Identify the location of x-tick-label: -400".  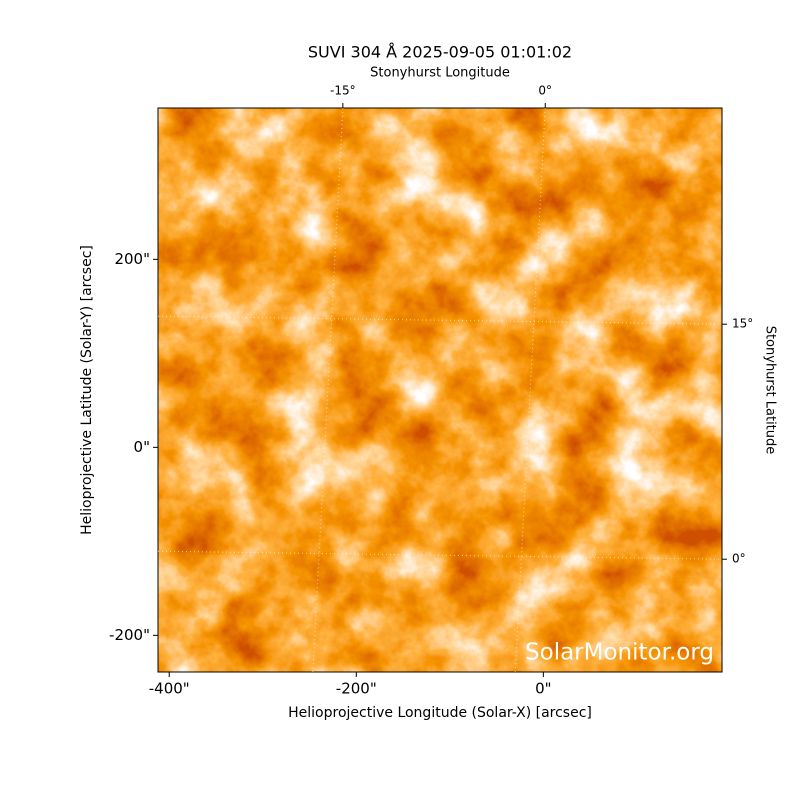
(169, 689).